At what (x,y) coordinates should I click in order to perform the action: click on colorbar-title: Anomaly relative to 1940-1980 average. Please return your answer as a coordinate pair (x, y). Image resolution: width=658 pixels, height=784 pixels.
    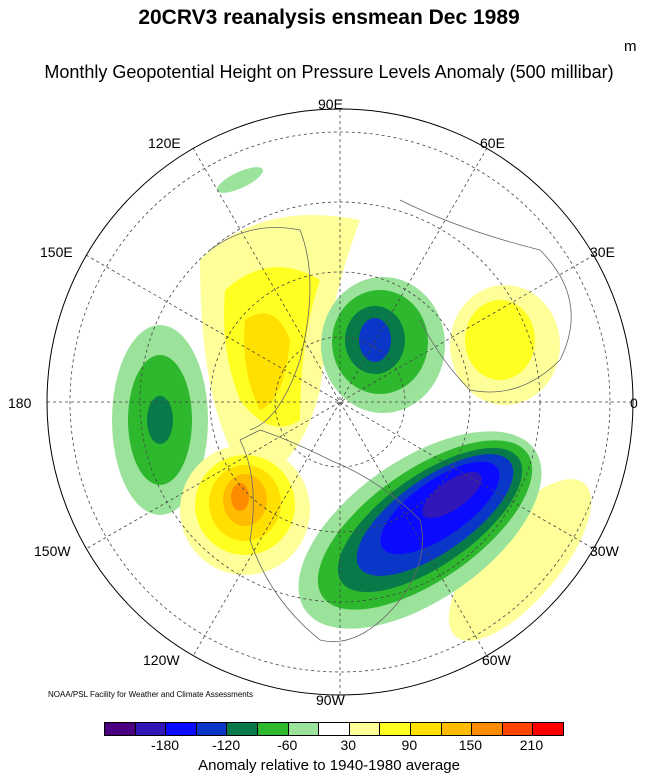
    Looking at the image, I should click on (329, 765).